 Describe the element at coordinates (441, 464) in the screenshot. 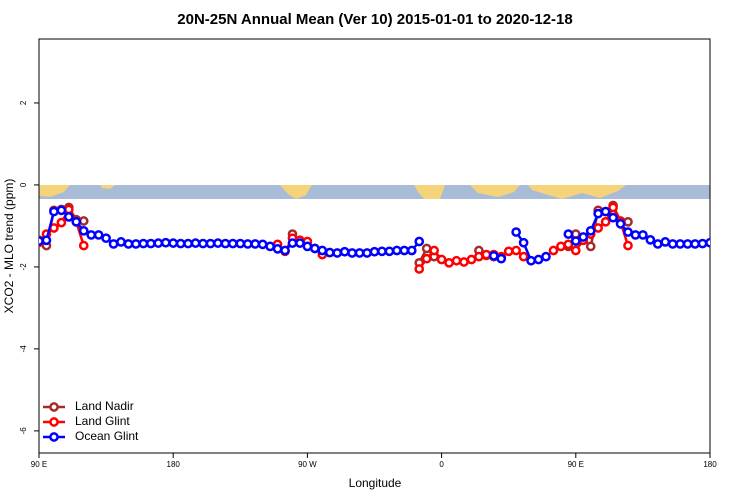

I see `x-tick-label: 0` at that location.